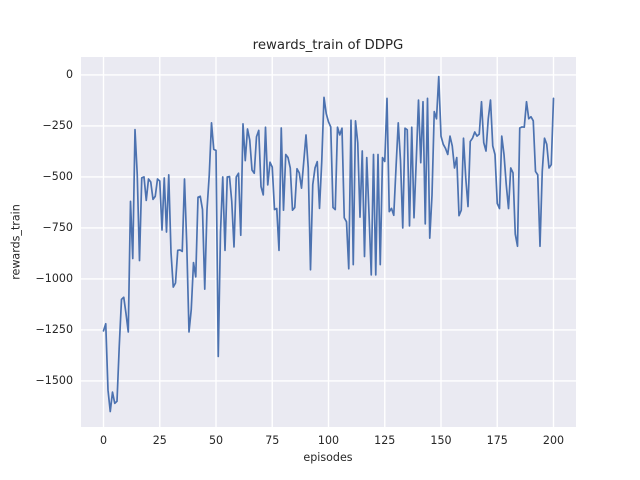 This screenshot has width=640, height=480. I want to click on x-axis-label: episodes, so click(328, 457).